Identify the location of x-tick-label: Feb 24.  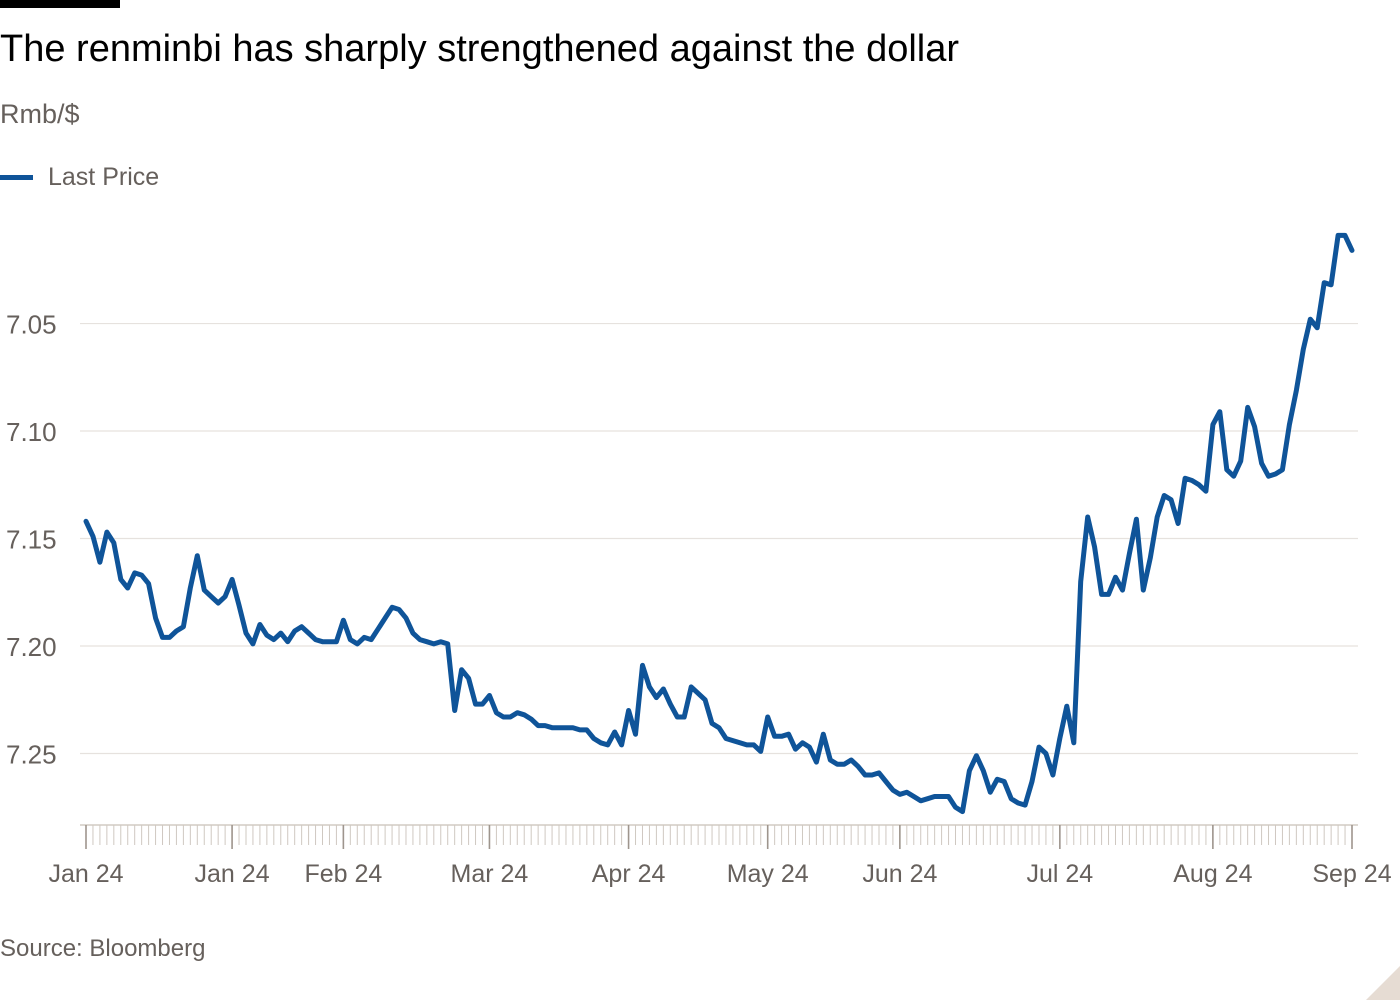
(343, 874).